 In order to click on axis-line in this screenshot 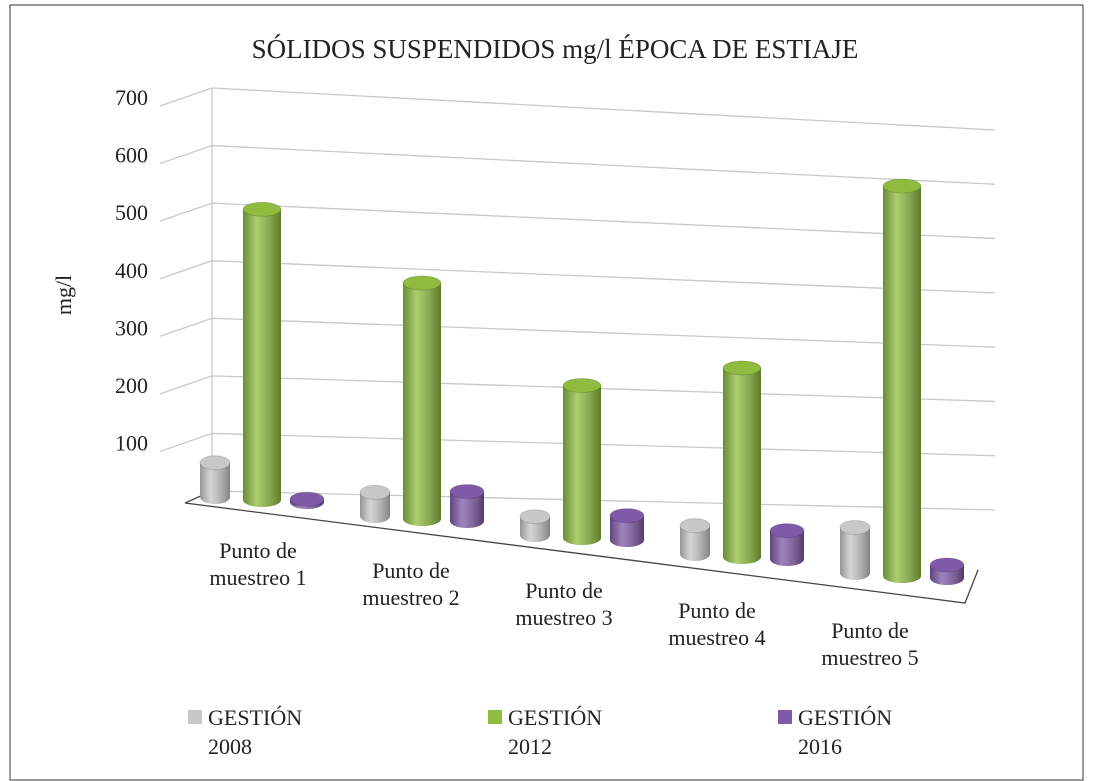, I will do `click(581, 553)`.